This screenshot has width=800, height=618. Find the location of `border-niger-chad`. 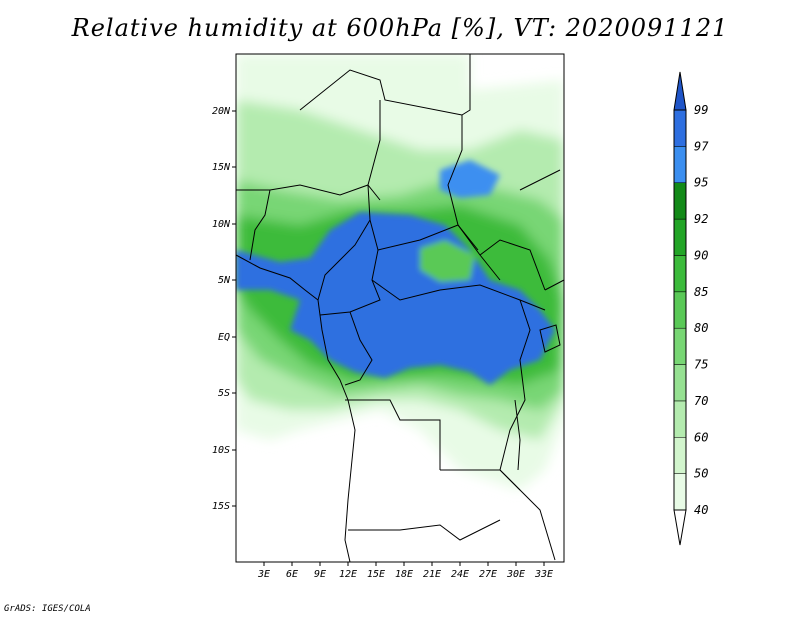

border-niger-chad is located at coordinates (374, 150).